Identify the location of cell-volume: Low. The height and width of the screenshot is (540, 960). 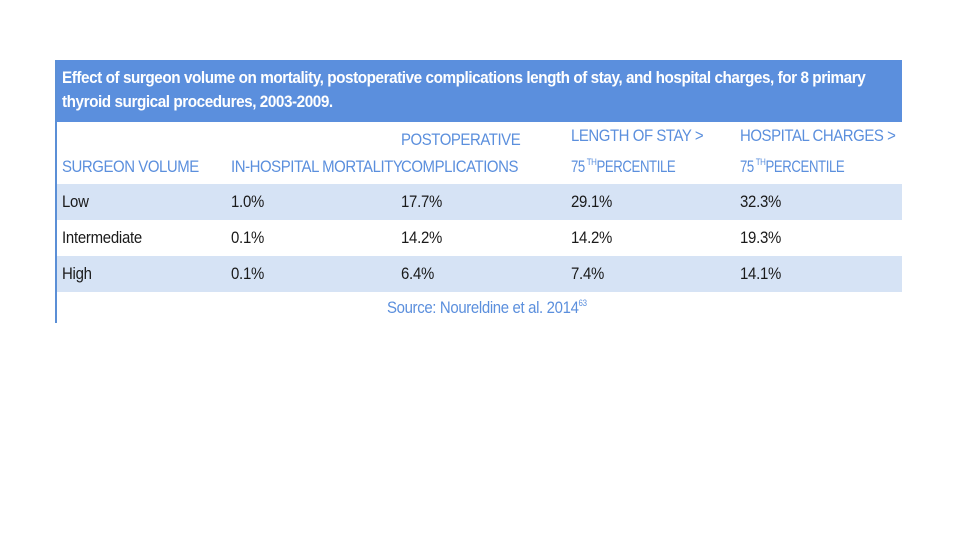
(141, 202).